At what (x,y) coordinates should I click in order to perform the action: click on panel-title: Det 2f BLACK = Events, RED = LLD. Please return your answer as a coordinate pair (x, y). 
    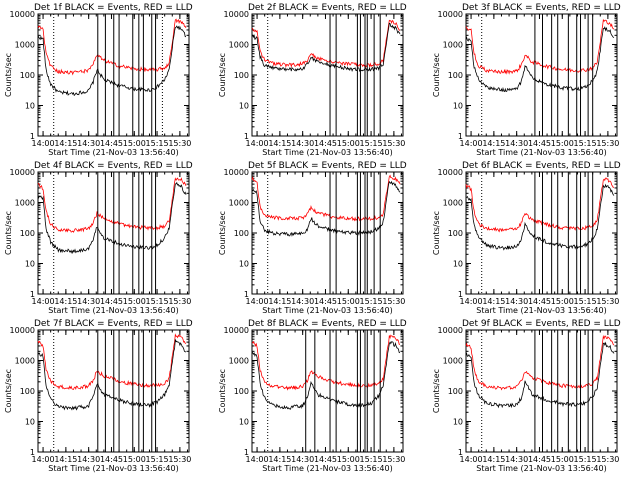
    Looking at the image, I should click on (327, 8).